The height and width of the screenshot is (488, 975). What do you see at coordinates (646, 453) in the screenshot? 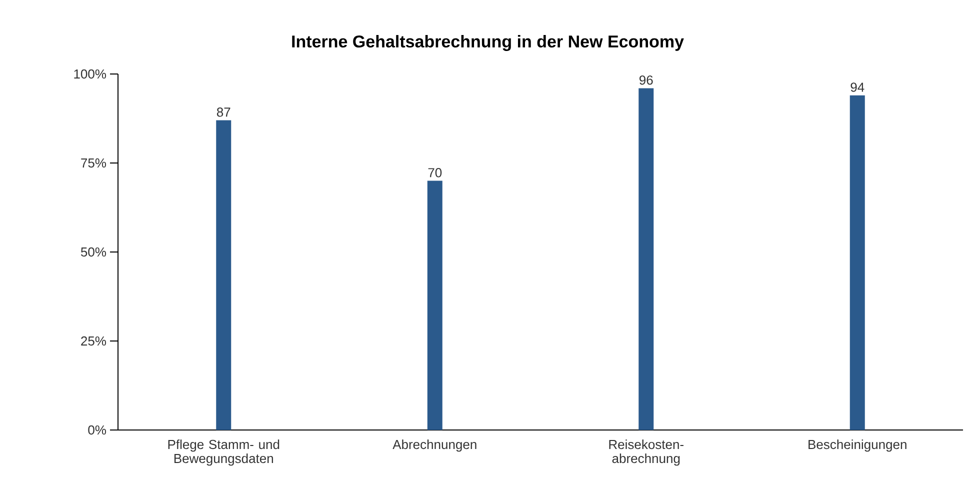
I see `x-tick-label: Reisekosten-abrechnung` at bounding box center [646, 453].